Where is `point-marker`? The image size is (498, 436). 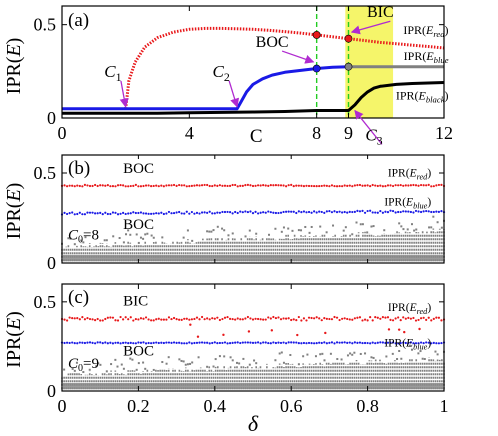 point-marker is located at coordinates (316, 35).